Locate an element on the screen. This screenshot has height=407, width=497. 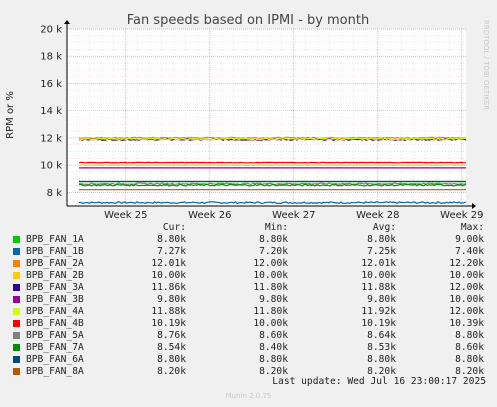
legend-avg-value: 10.19k is located at coordinates (378, 323).